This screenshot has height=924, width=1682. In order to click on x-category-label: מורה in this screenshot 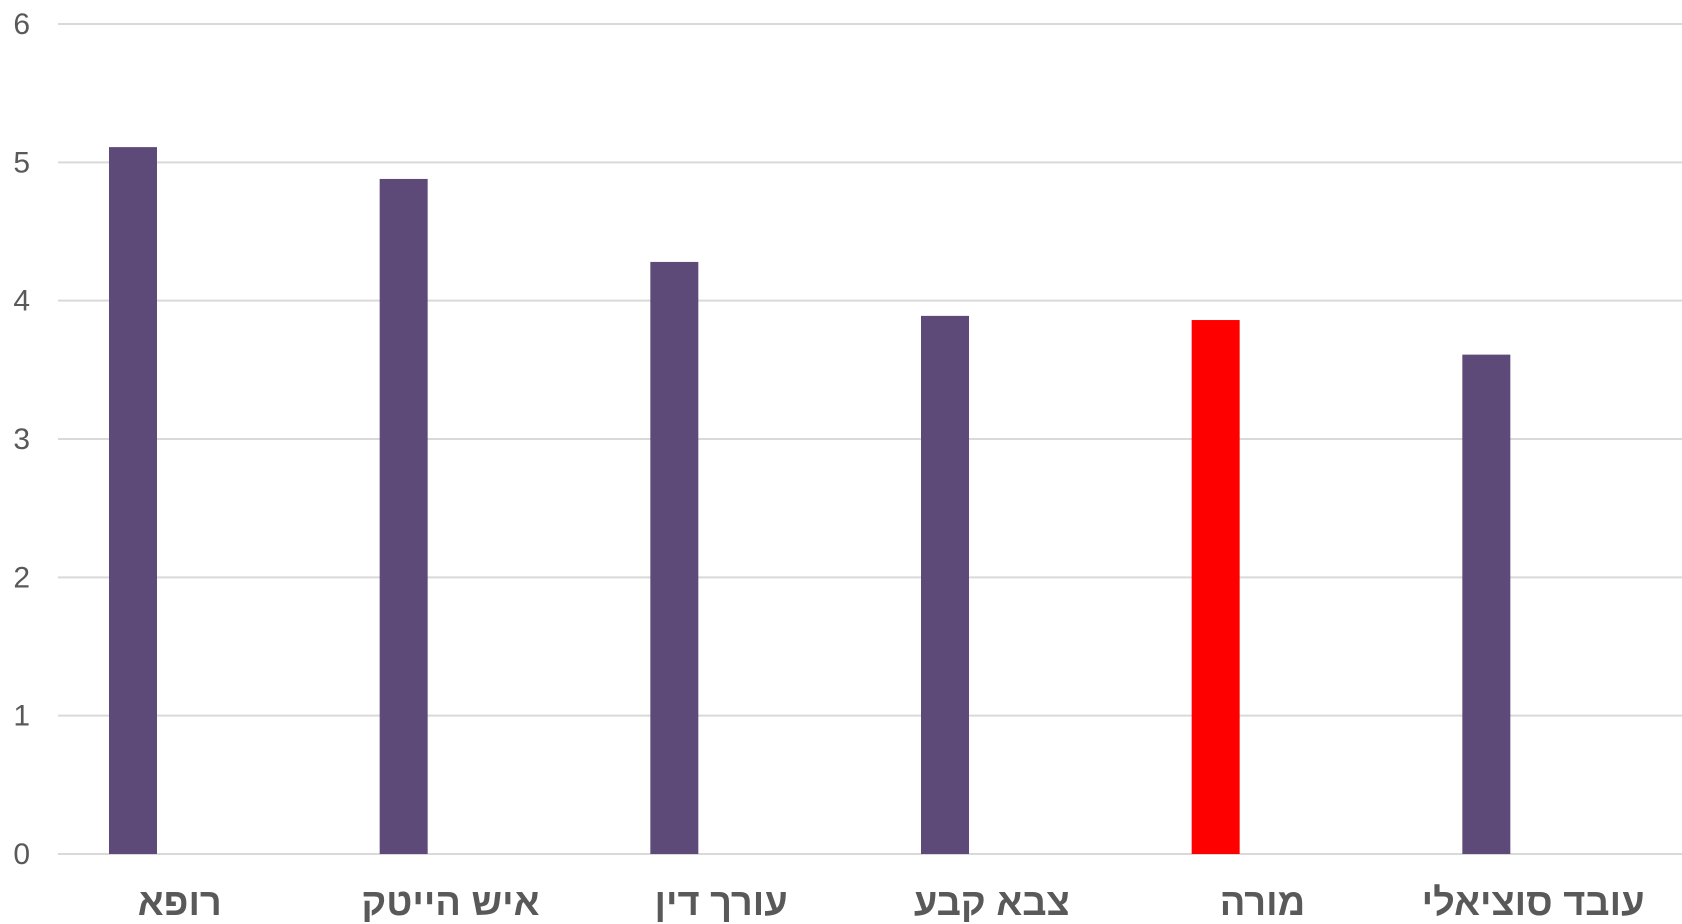, I will do `click(1263, 903)`.